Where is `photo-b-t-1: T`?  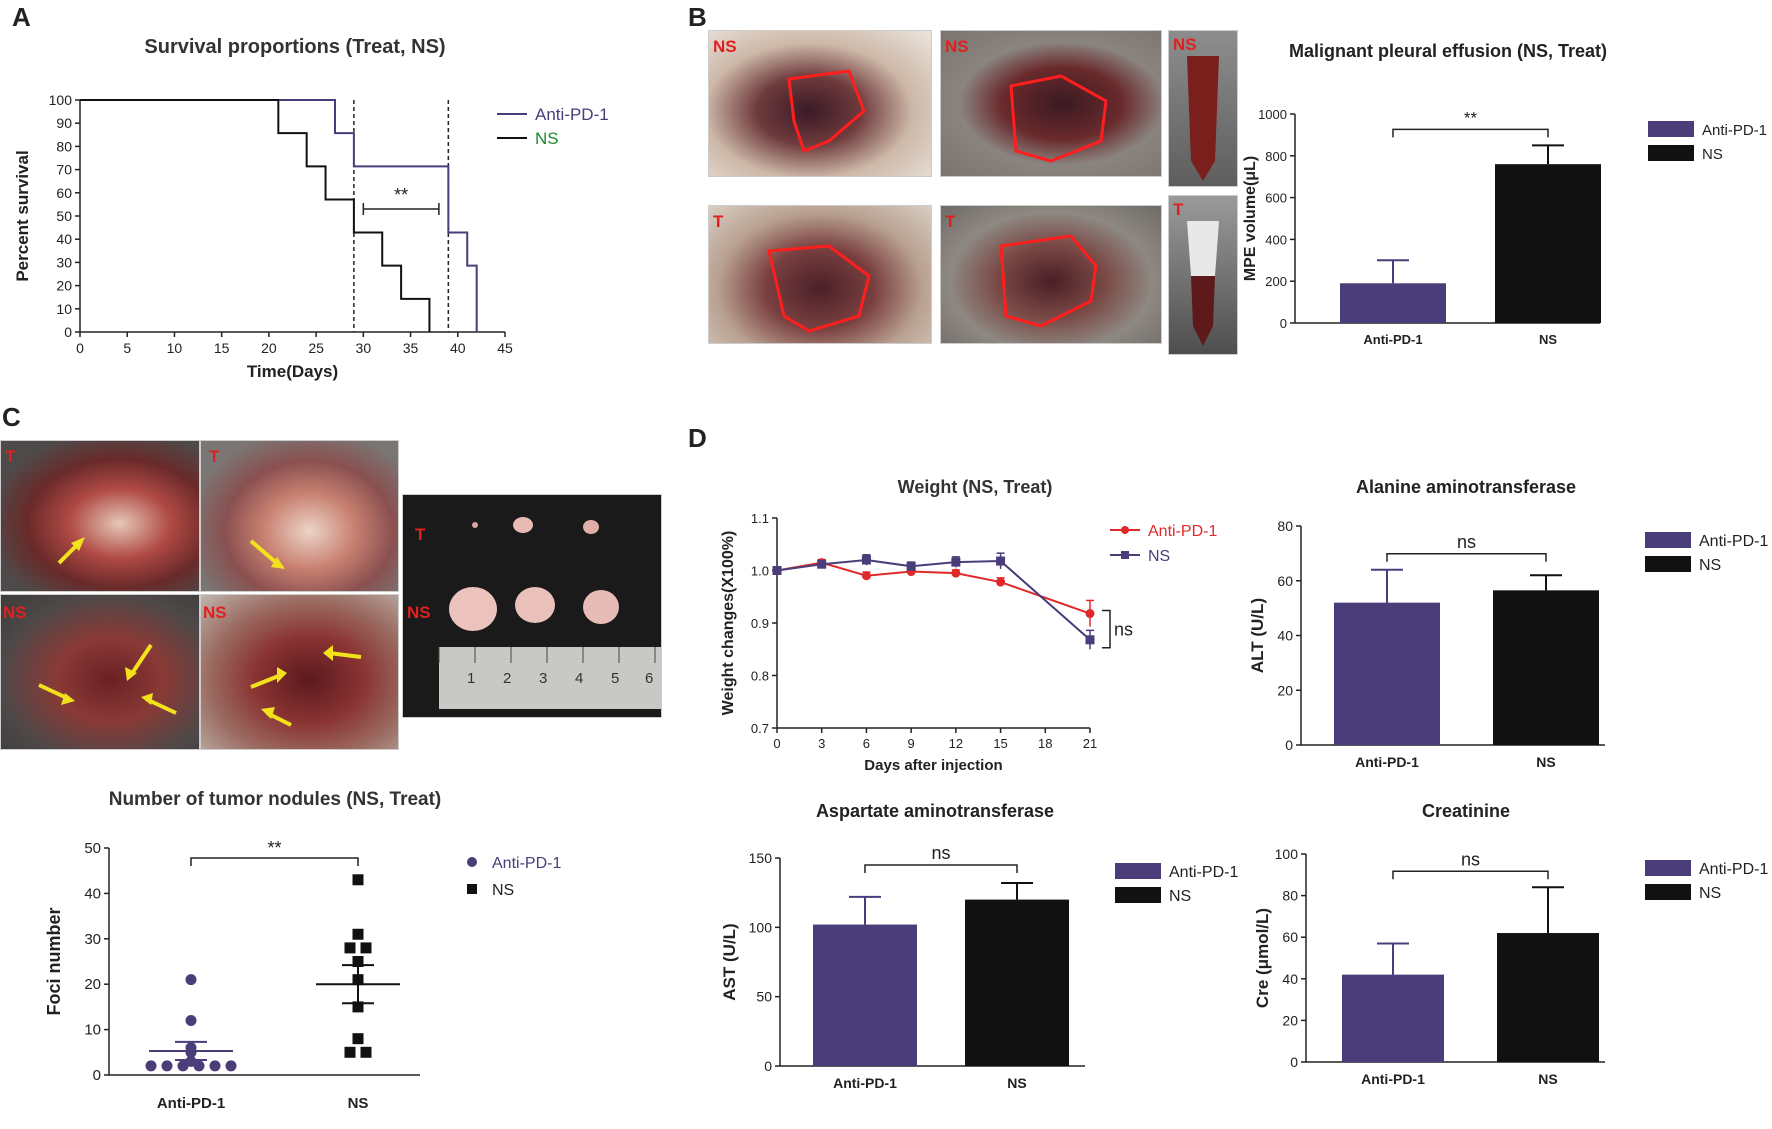 photo-b-t-1: T is located at coordinates (820, 274).